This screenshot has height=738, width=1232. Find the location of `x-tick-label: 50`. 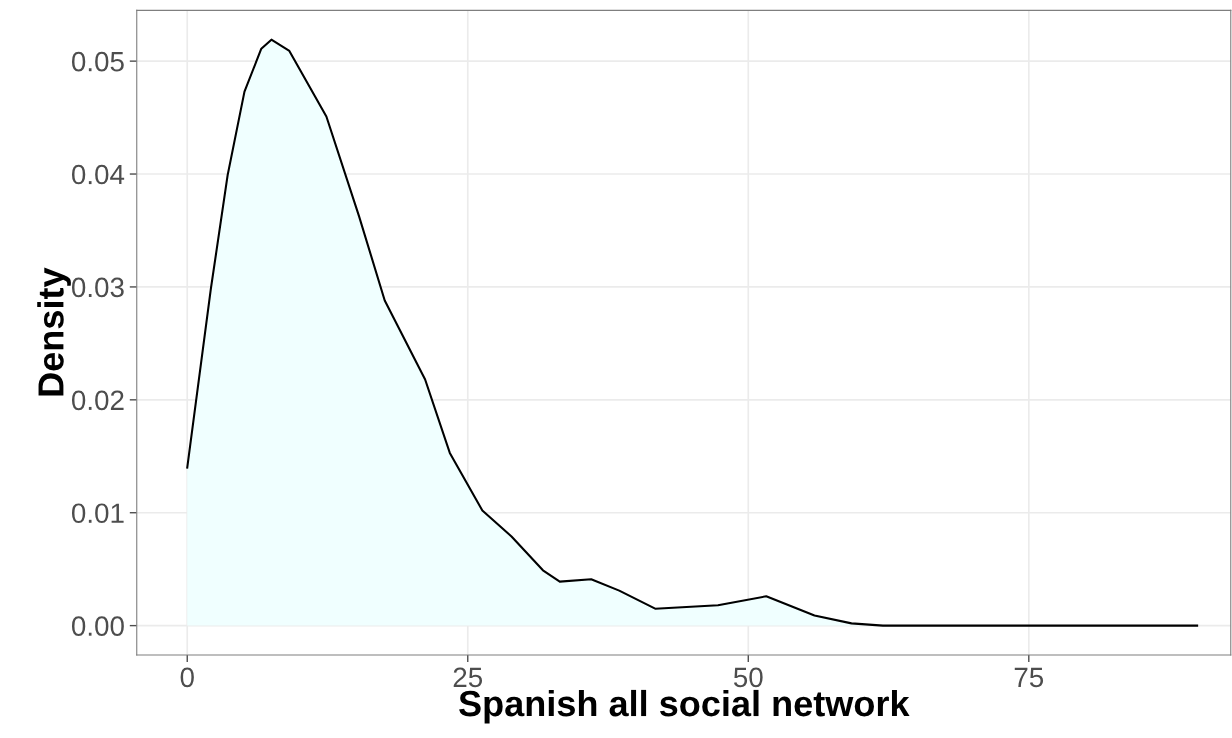

x-tick-label: 50 is located at coordinates (748, 677).